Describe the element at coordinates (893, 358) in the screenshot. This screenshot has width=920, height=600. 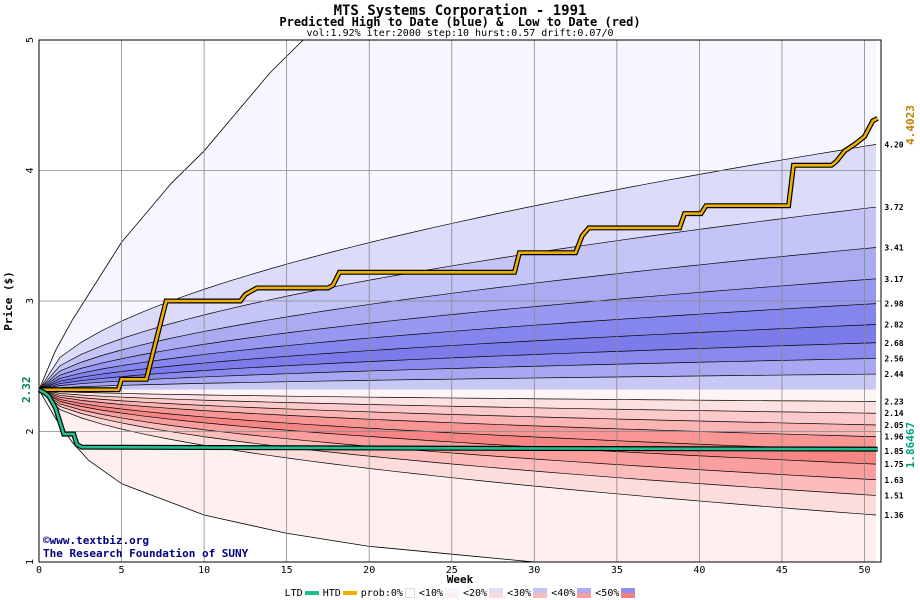
I see `level-label-7: 2.56` at that location.